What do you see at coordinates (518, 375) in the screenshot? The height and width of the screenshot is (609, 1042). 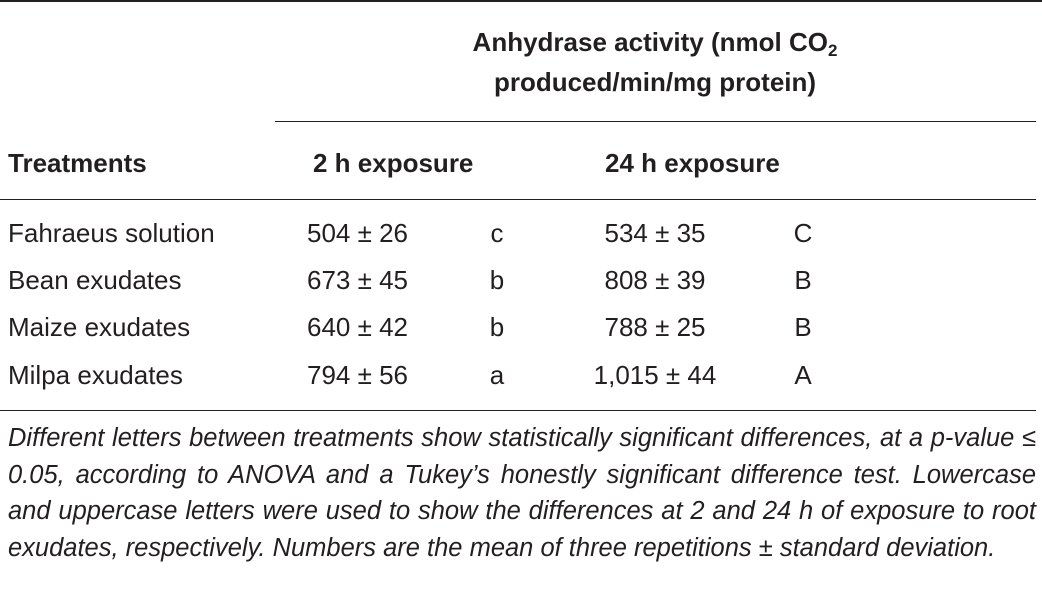 I see `table-row: Milpa exudates 794 ± 56 a 1,015 ± 44 A` at bounding box center [518, 375].